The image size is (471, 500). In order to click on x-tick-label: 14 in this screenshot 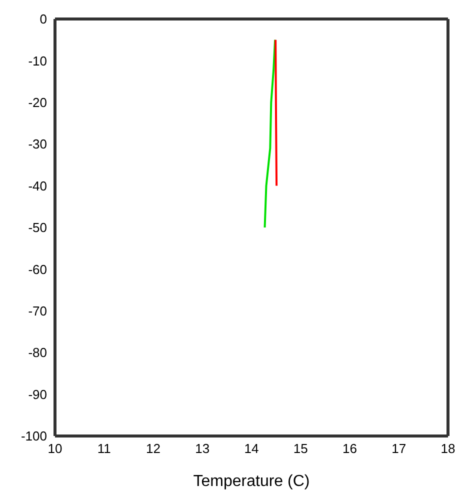, I will do `click(251, 448)`.